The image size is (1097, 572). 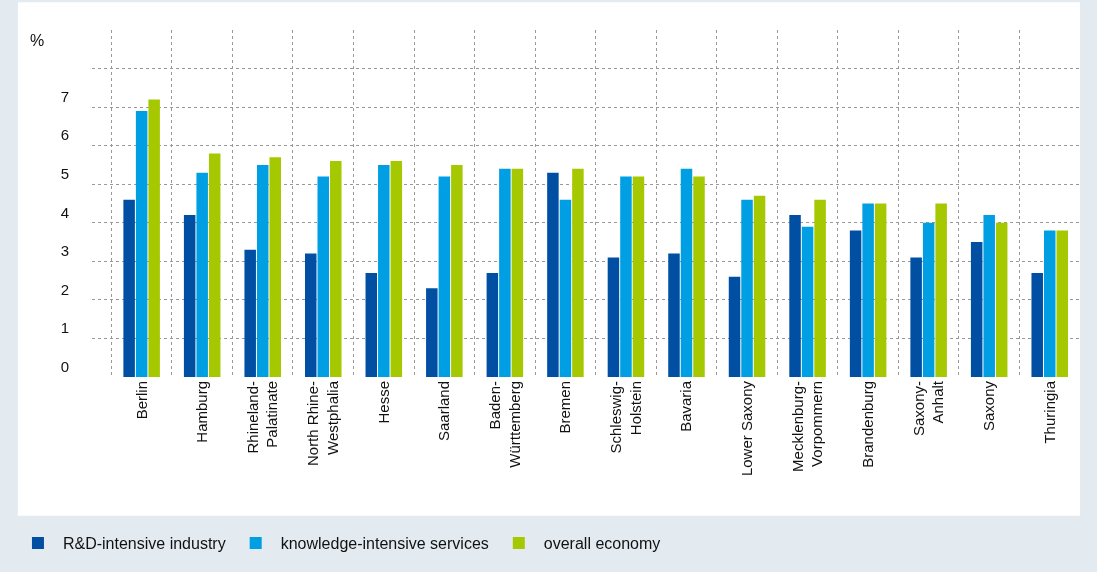 What do you see at coordinates (64, 366) in the screenshot?
I see `y-tick-label: 0` at bounding box center [64, 366].